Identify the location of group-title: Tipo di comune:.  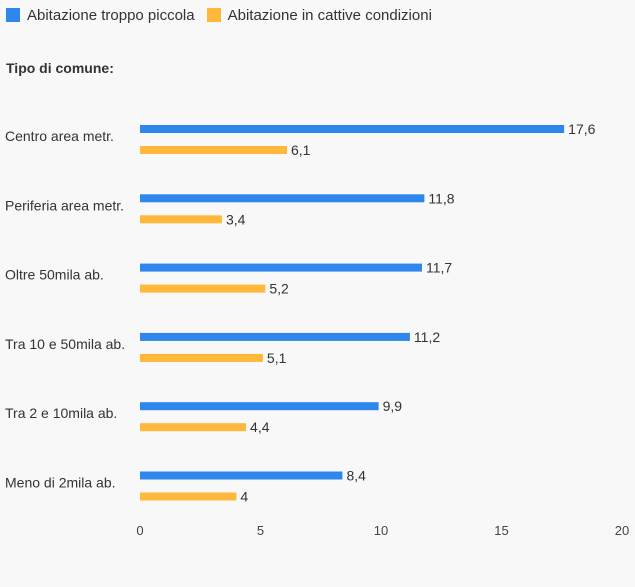
(60, 68).